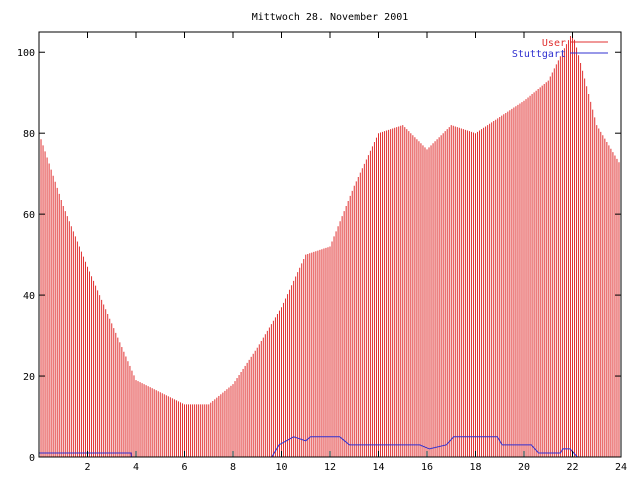 The height and width of the screenshot is (480, 640). What do you see at coordinates (621, 467) in the screenshot?
I see `x-tick-label: 24` at bounding box center [621, 467].